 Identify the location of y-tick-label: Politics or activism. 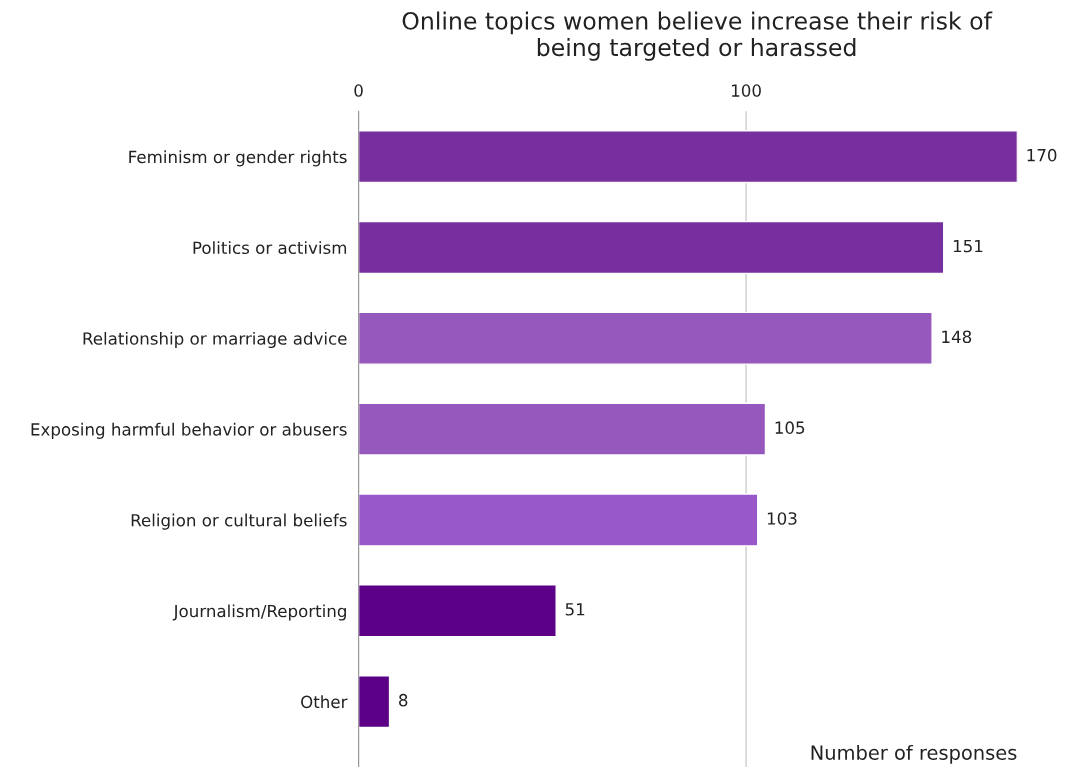
(270, 248).